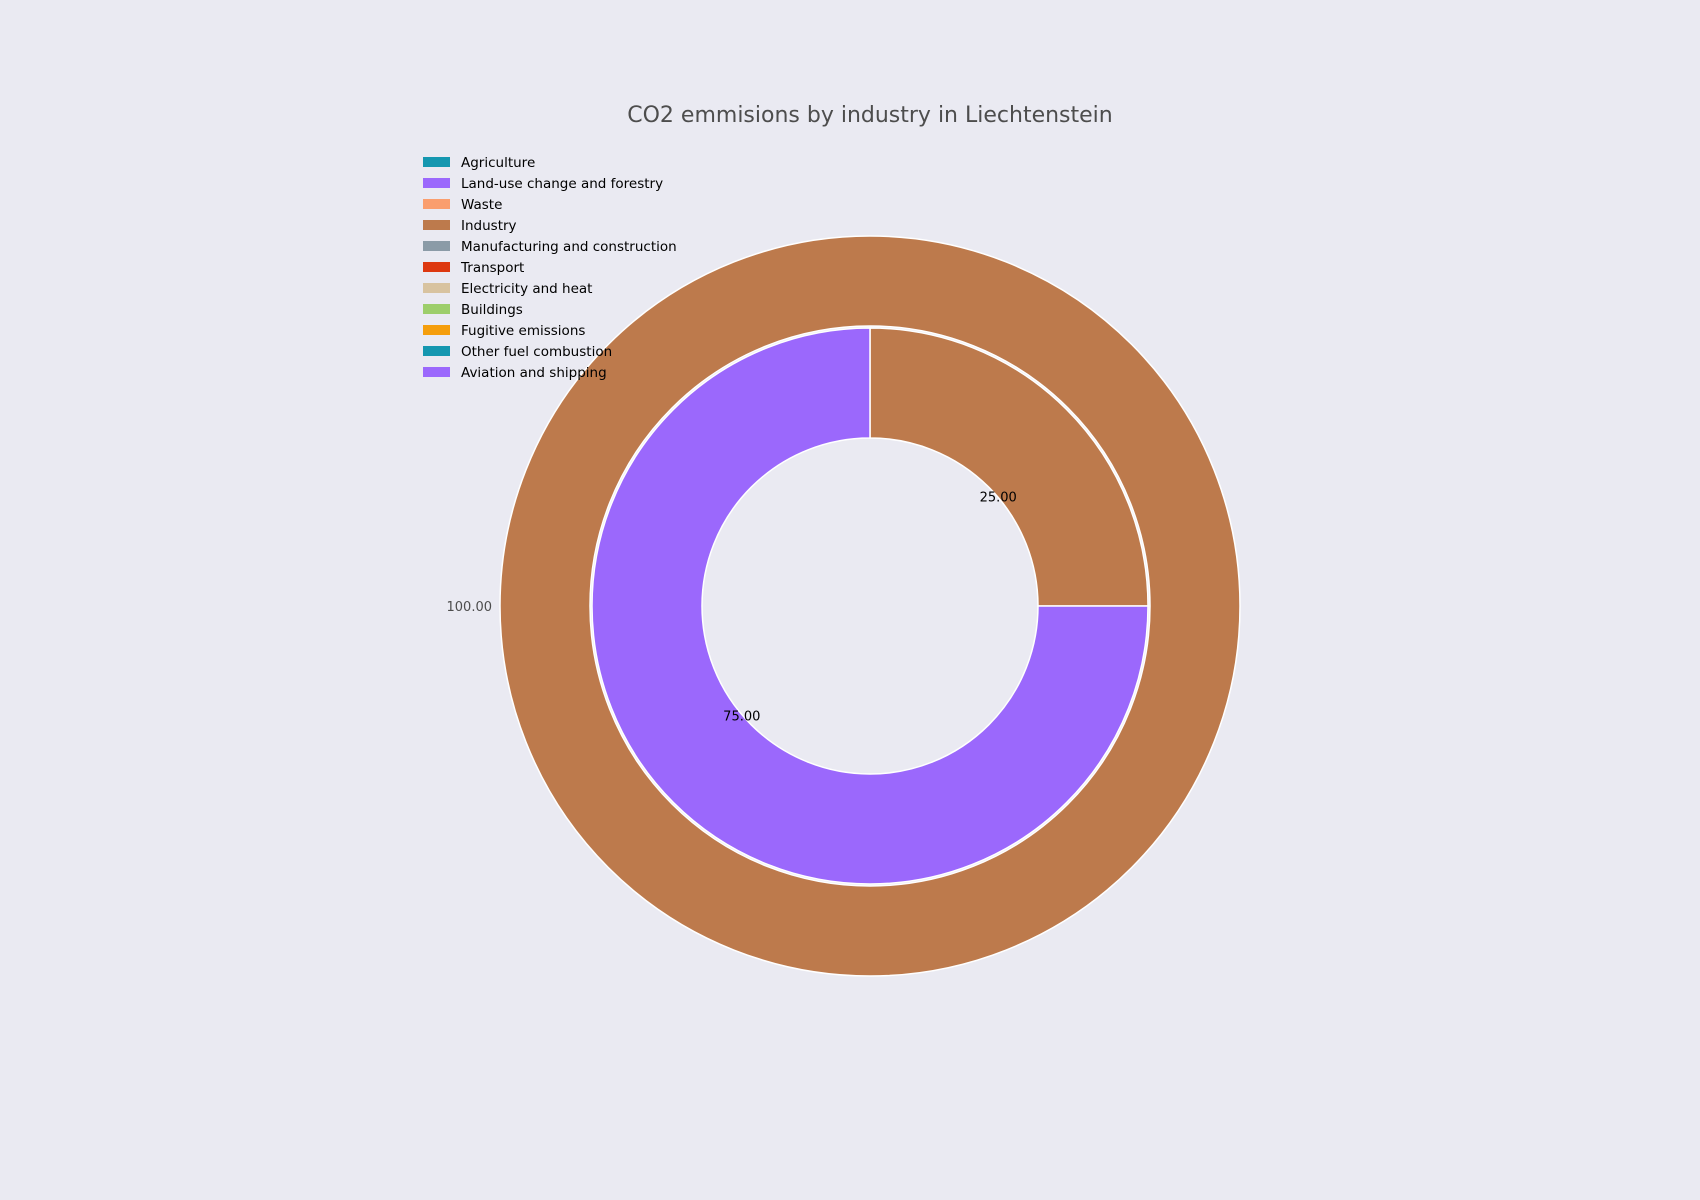 The height and width of the screenshot is (1200, 1700). What do you see at coordinates (498, 163) in the screenshot?
I see `legend-label-0: Agriculture` at bounding box center [498, 163].